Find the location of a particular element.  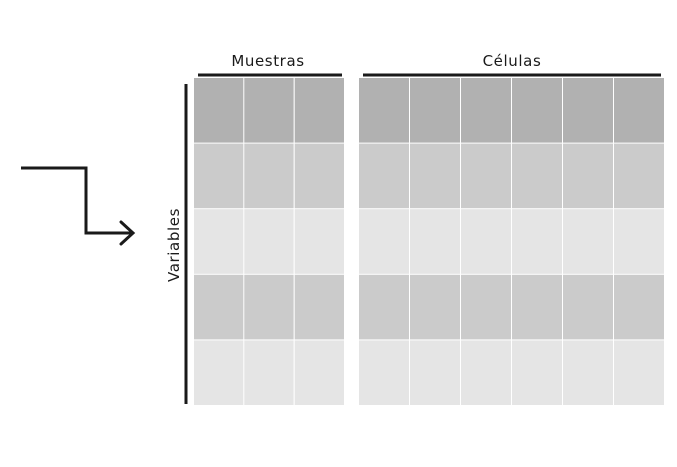

cells-label: Células is located at coordinates (512, 61).